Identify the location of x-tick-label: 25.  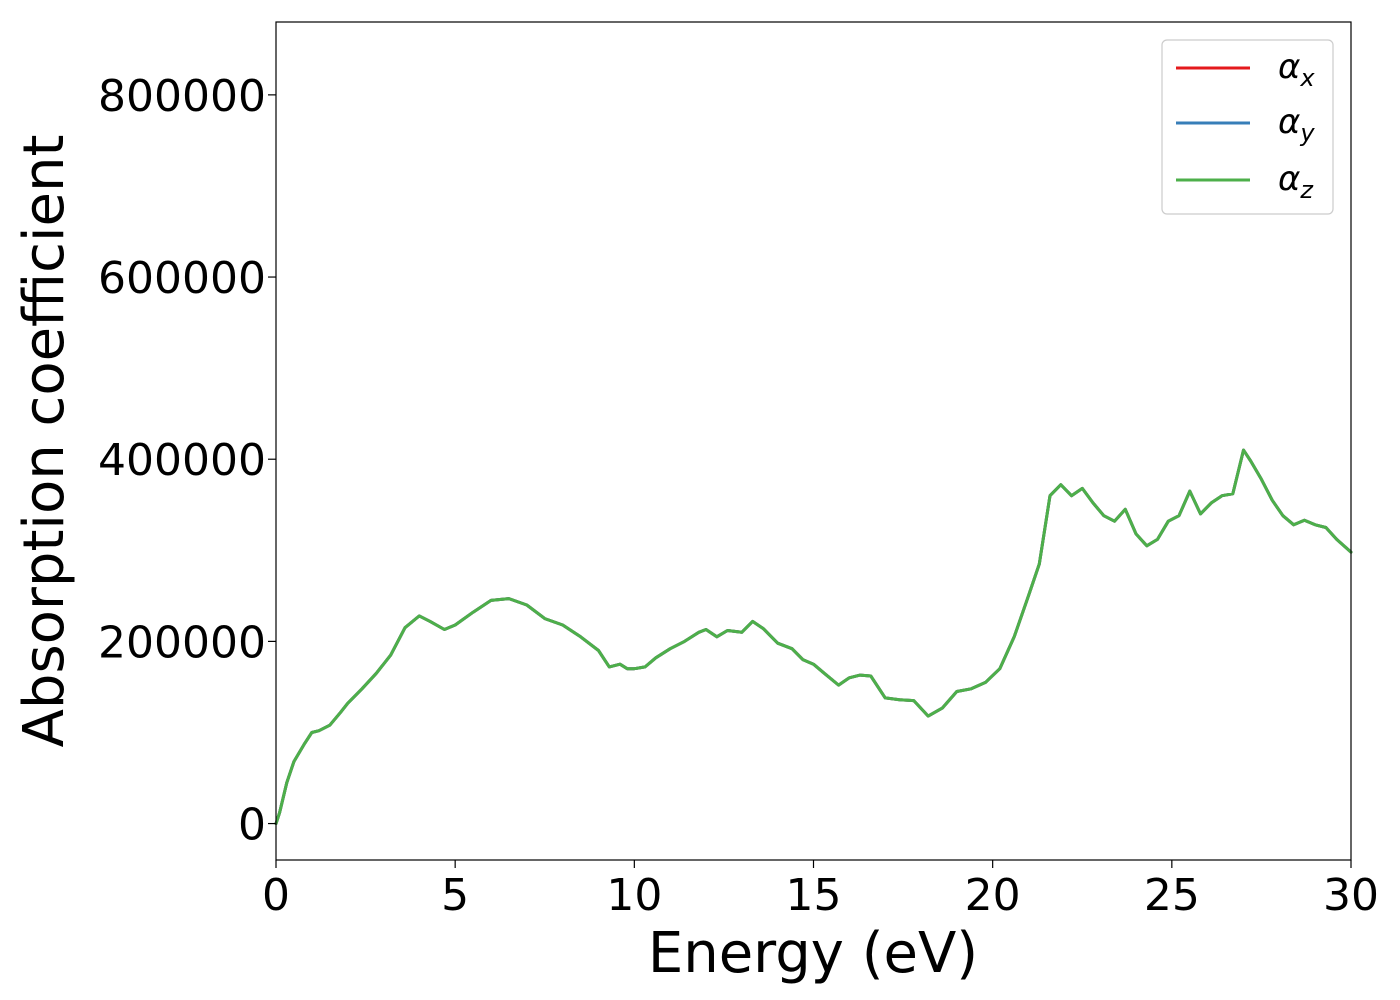
(1172, 895).